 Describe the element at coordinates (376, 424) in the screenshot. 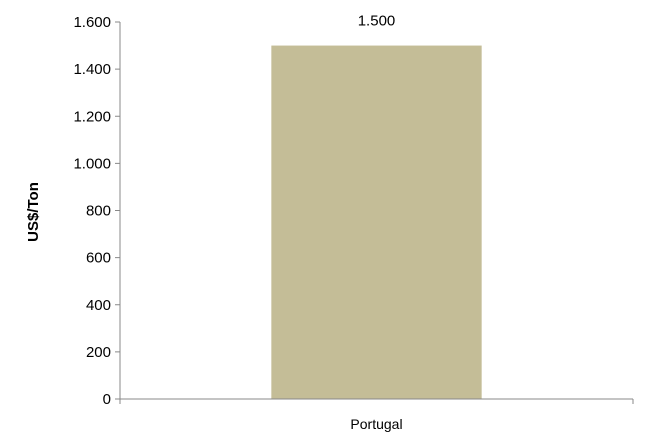

I see `x-category-label: Portugal` at that location.